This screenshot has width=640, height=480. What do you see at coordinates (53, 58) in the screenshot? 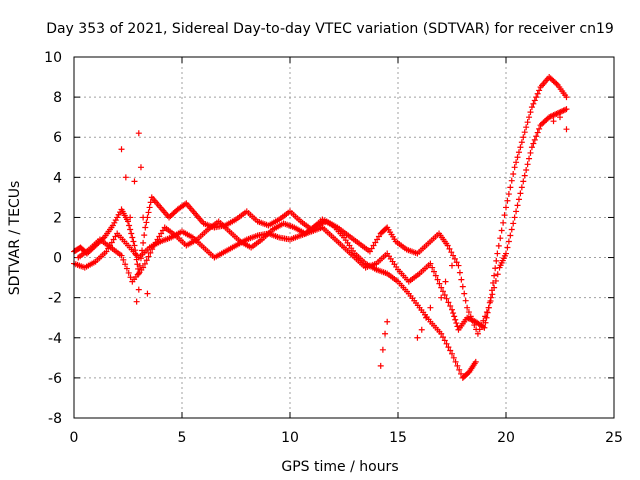
I see `y-tick-label: 10` at bounding box center [53, 58].